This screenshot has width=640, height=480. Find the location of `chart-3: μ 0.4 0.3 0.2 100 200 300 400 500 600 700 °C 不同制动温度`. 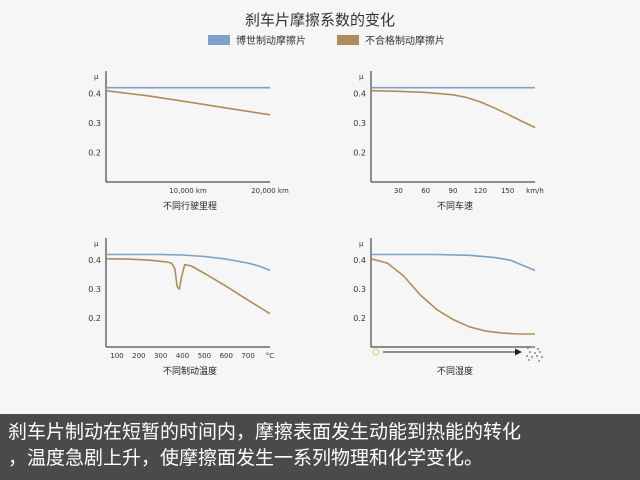

chart-3: μ 0.4 0.3 0.2 100 200 300 400 500 600 700 °C 不同制动温度 is located at coordinates (181, 307).